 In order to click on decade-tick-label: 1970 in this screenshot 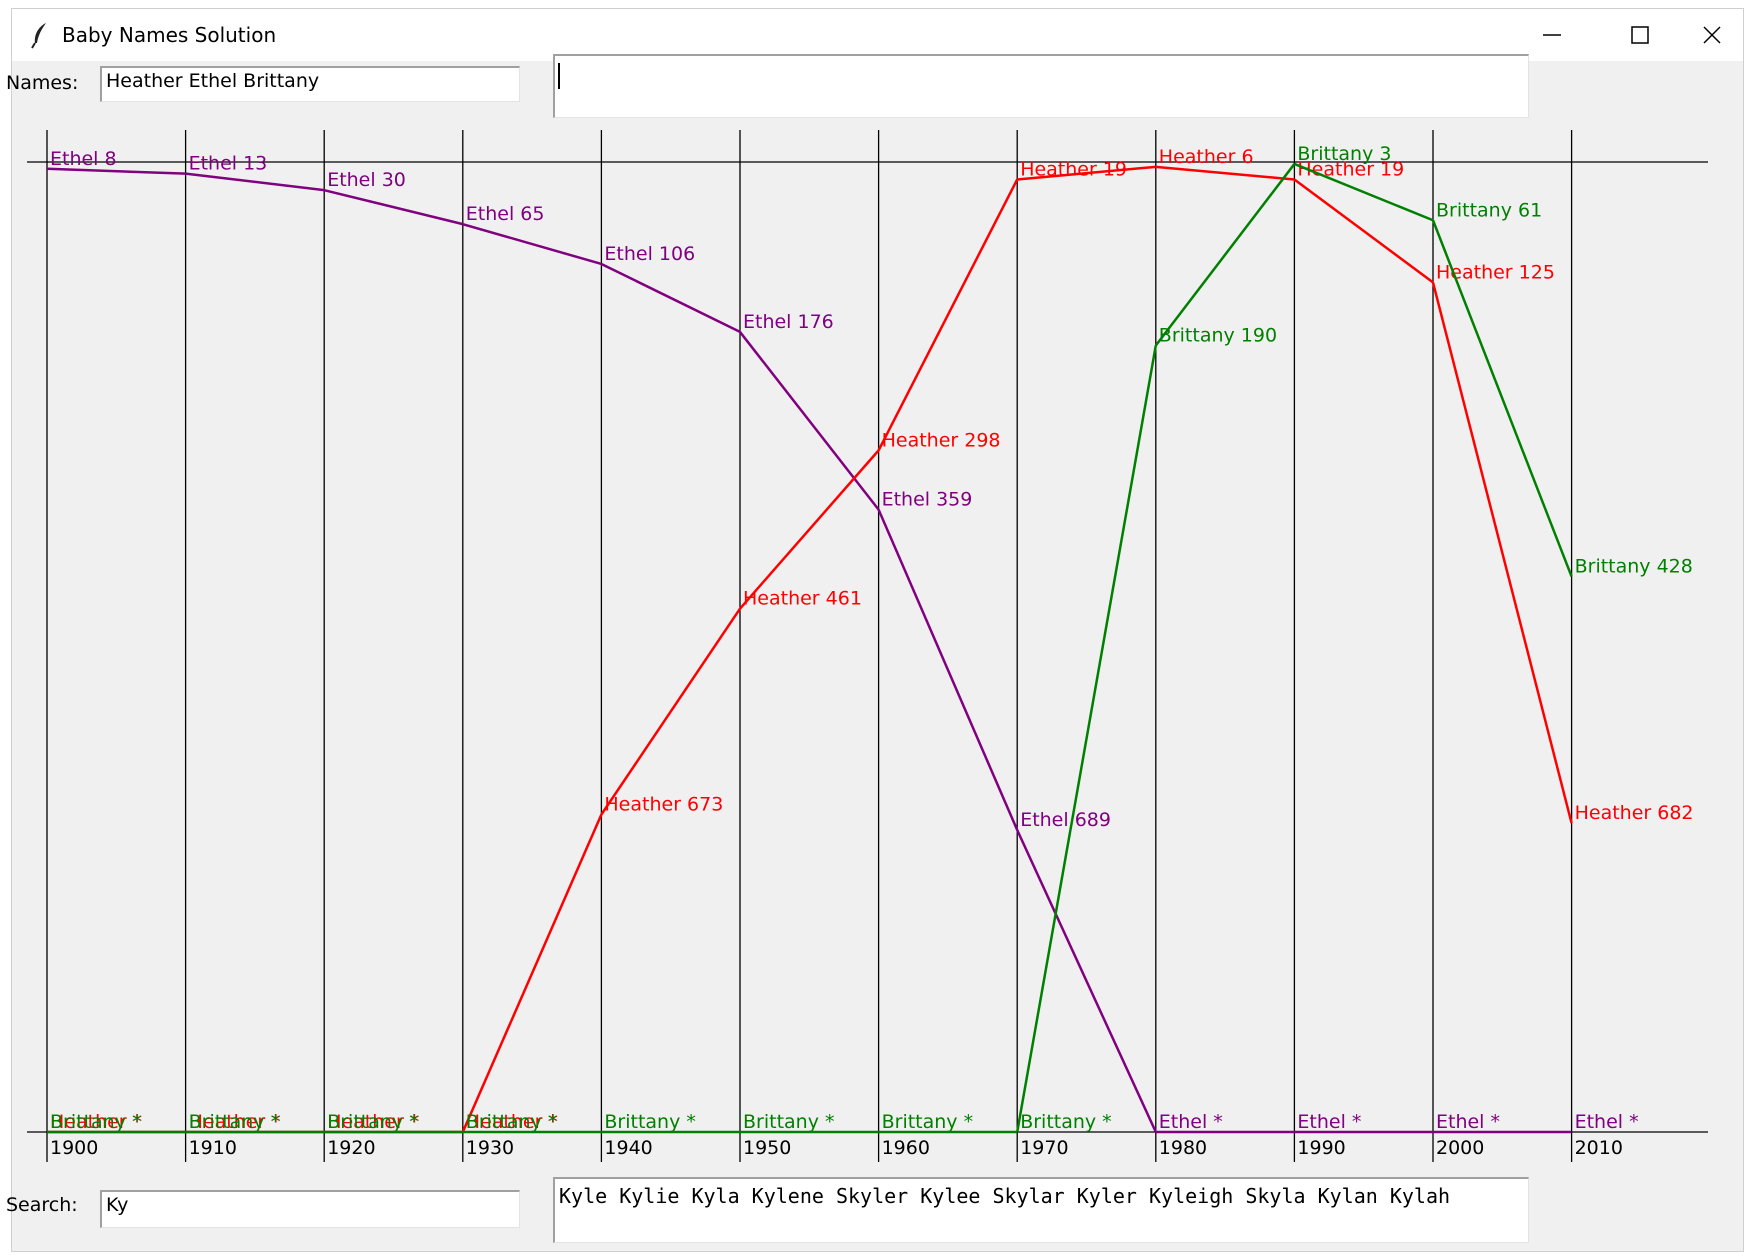, I will do `click(1044, 1148)`.